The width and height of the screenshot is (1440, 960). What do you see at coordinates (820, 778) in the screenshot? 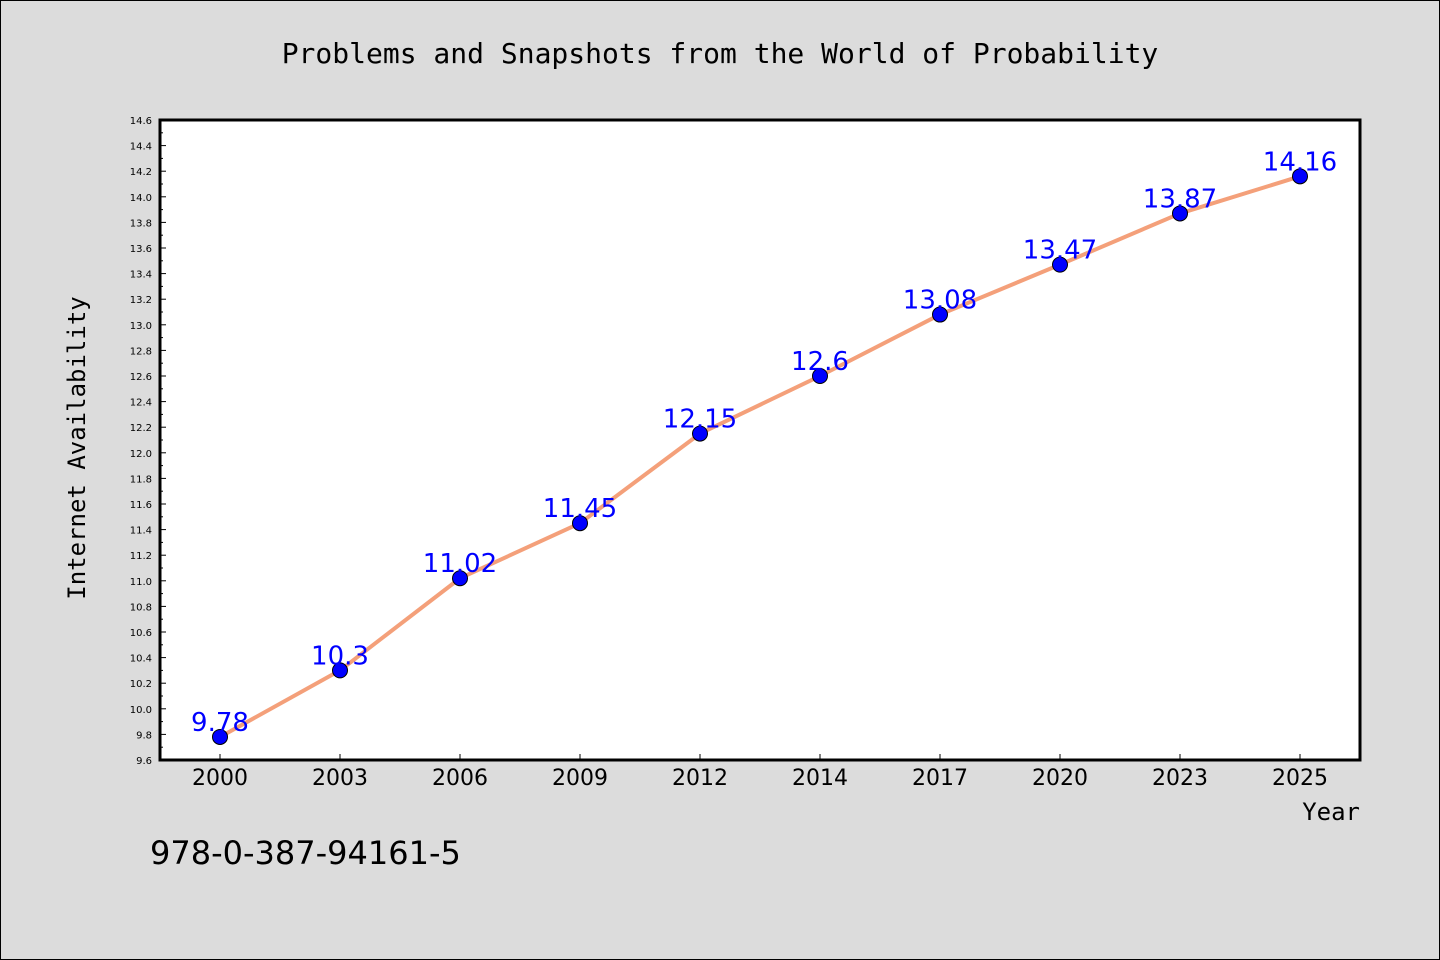
I see `x-tick-label: 2014` at bounding box center [820, 778].